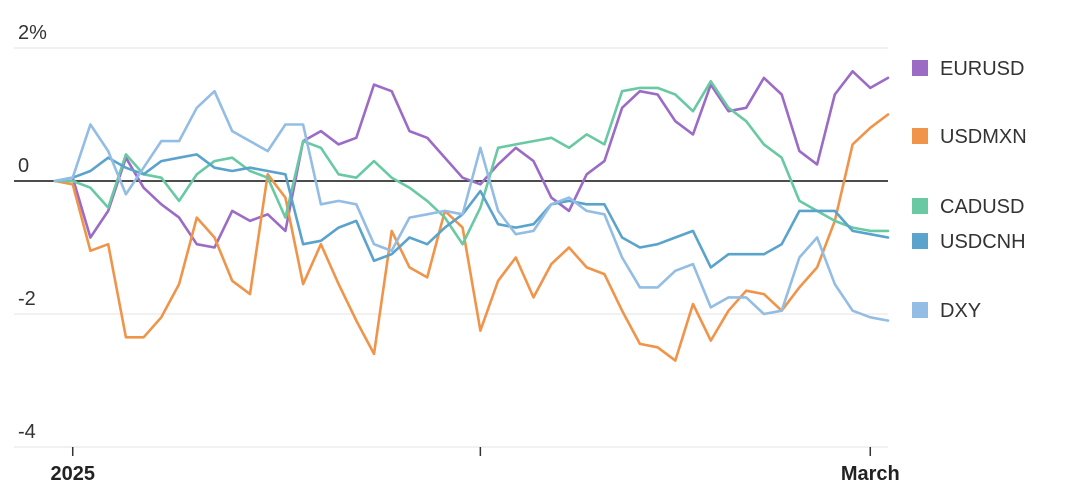  I want to click on legend-item-usdcnh: USDCNH, so click(969, 242).